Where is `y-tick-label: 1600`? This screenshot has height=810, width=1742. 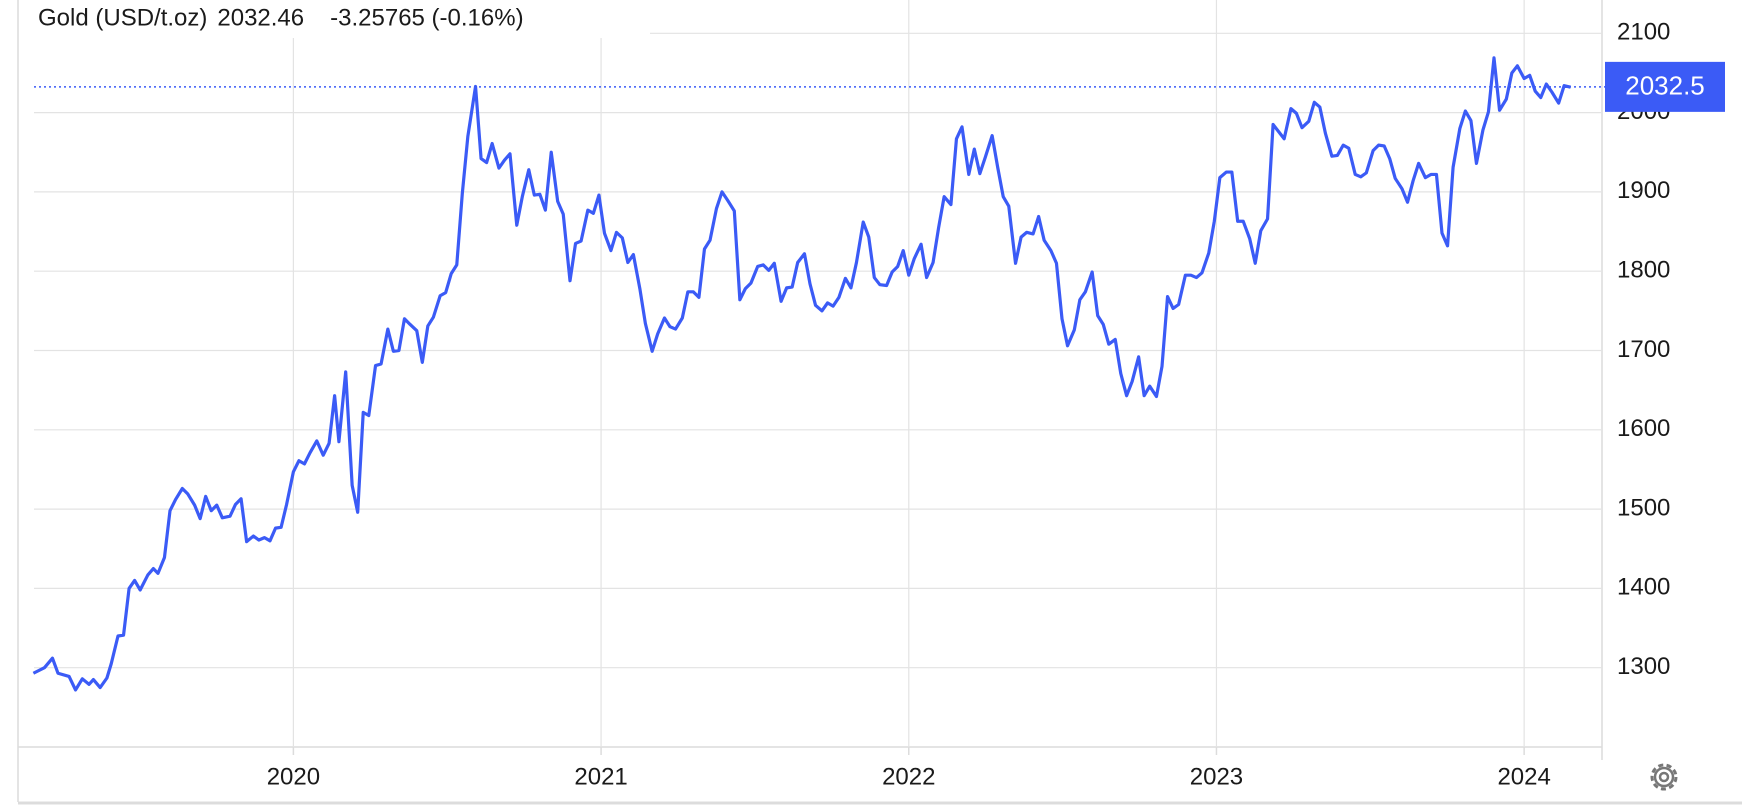
y-tick-label: 1600 is located at coordinates (1643, 428).